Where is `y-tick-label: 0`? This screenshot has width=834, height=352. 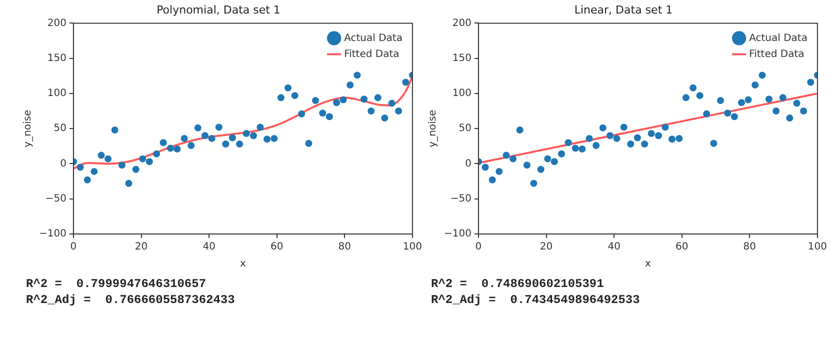 y-tick-label: 0 is located at coordinates (468, 164).